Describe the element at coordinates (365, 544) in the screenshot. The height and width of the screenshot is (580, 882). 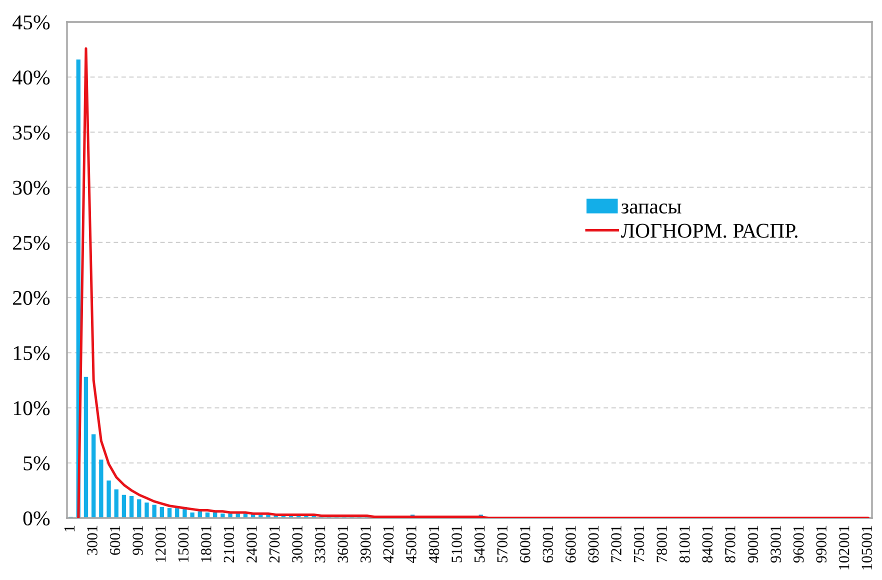
I see `x-tick-label: 39001` at that location.